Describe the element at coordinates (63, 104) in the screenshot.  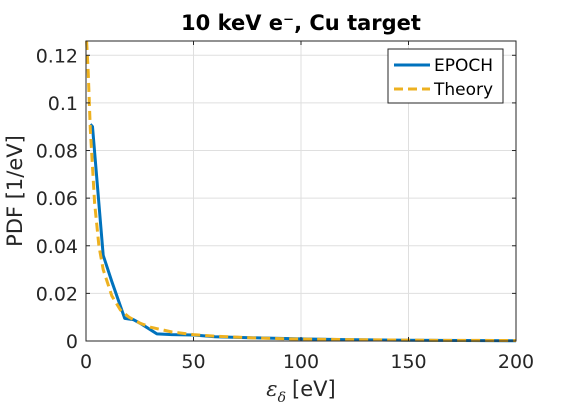
I see `y-tick-label: 0.1` at that location.